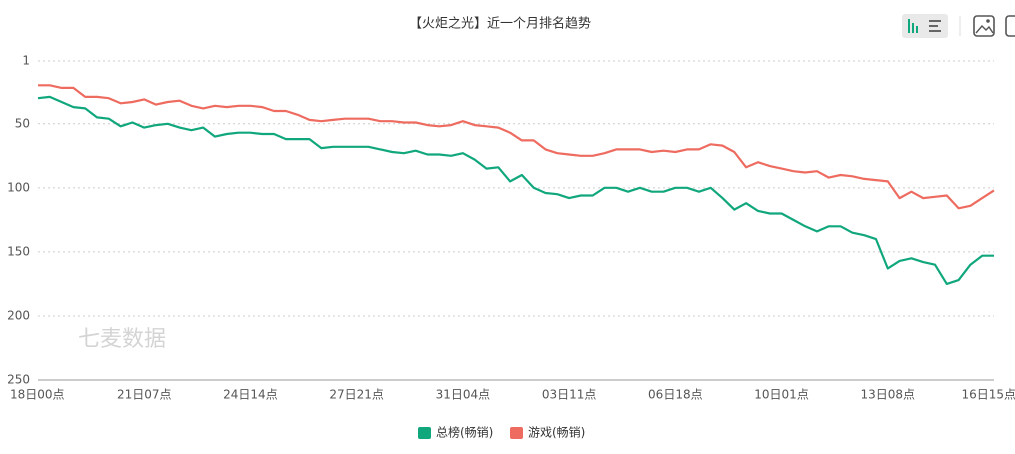 The image size is (1015, 454). What do you see at coordinates (356, 395) in the screenshot?
I see `x-tick-label: 27日21点` at bounding box center [356, 395].